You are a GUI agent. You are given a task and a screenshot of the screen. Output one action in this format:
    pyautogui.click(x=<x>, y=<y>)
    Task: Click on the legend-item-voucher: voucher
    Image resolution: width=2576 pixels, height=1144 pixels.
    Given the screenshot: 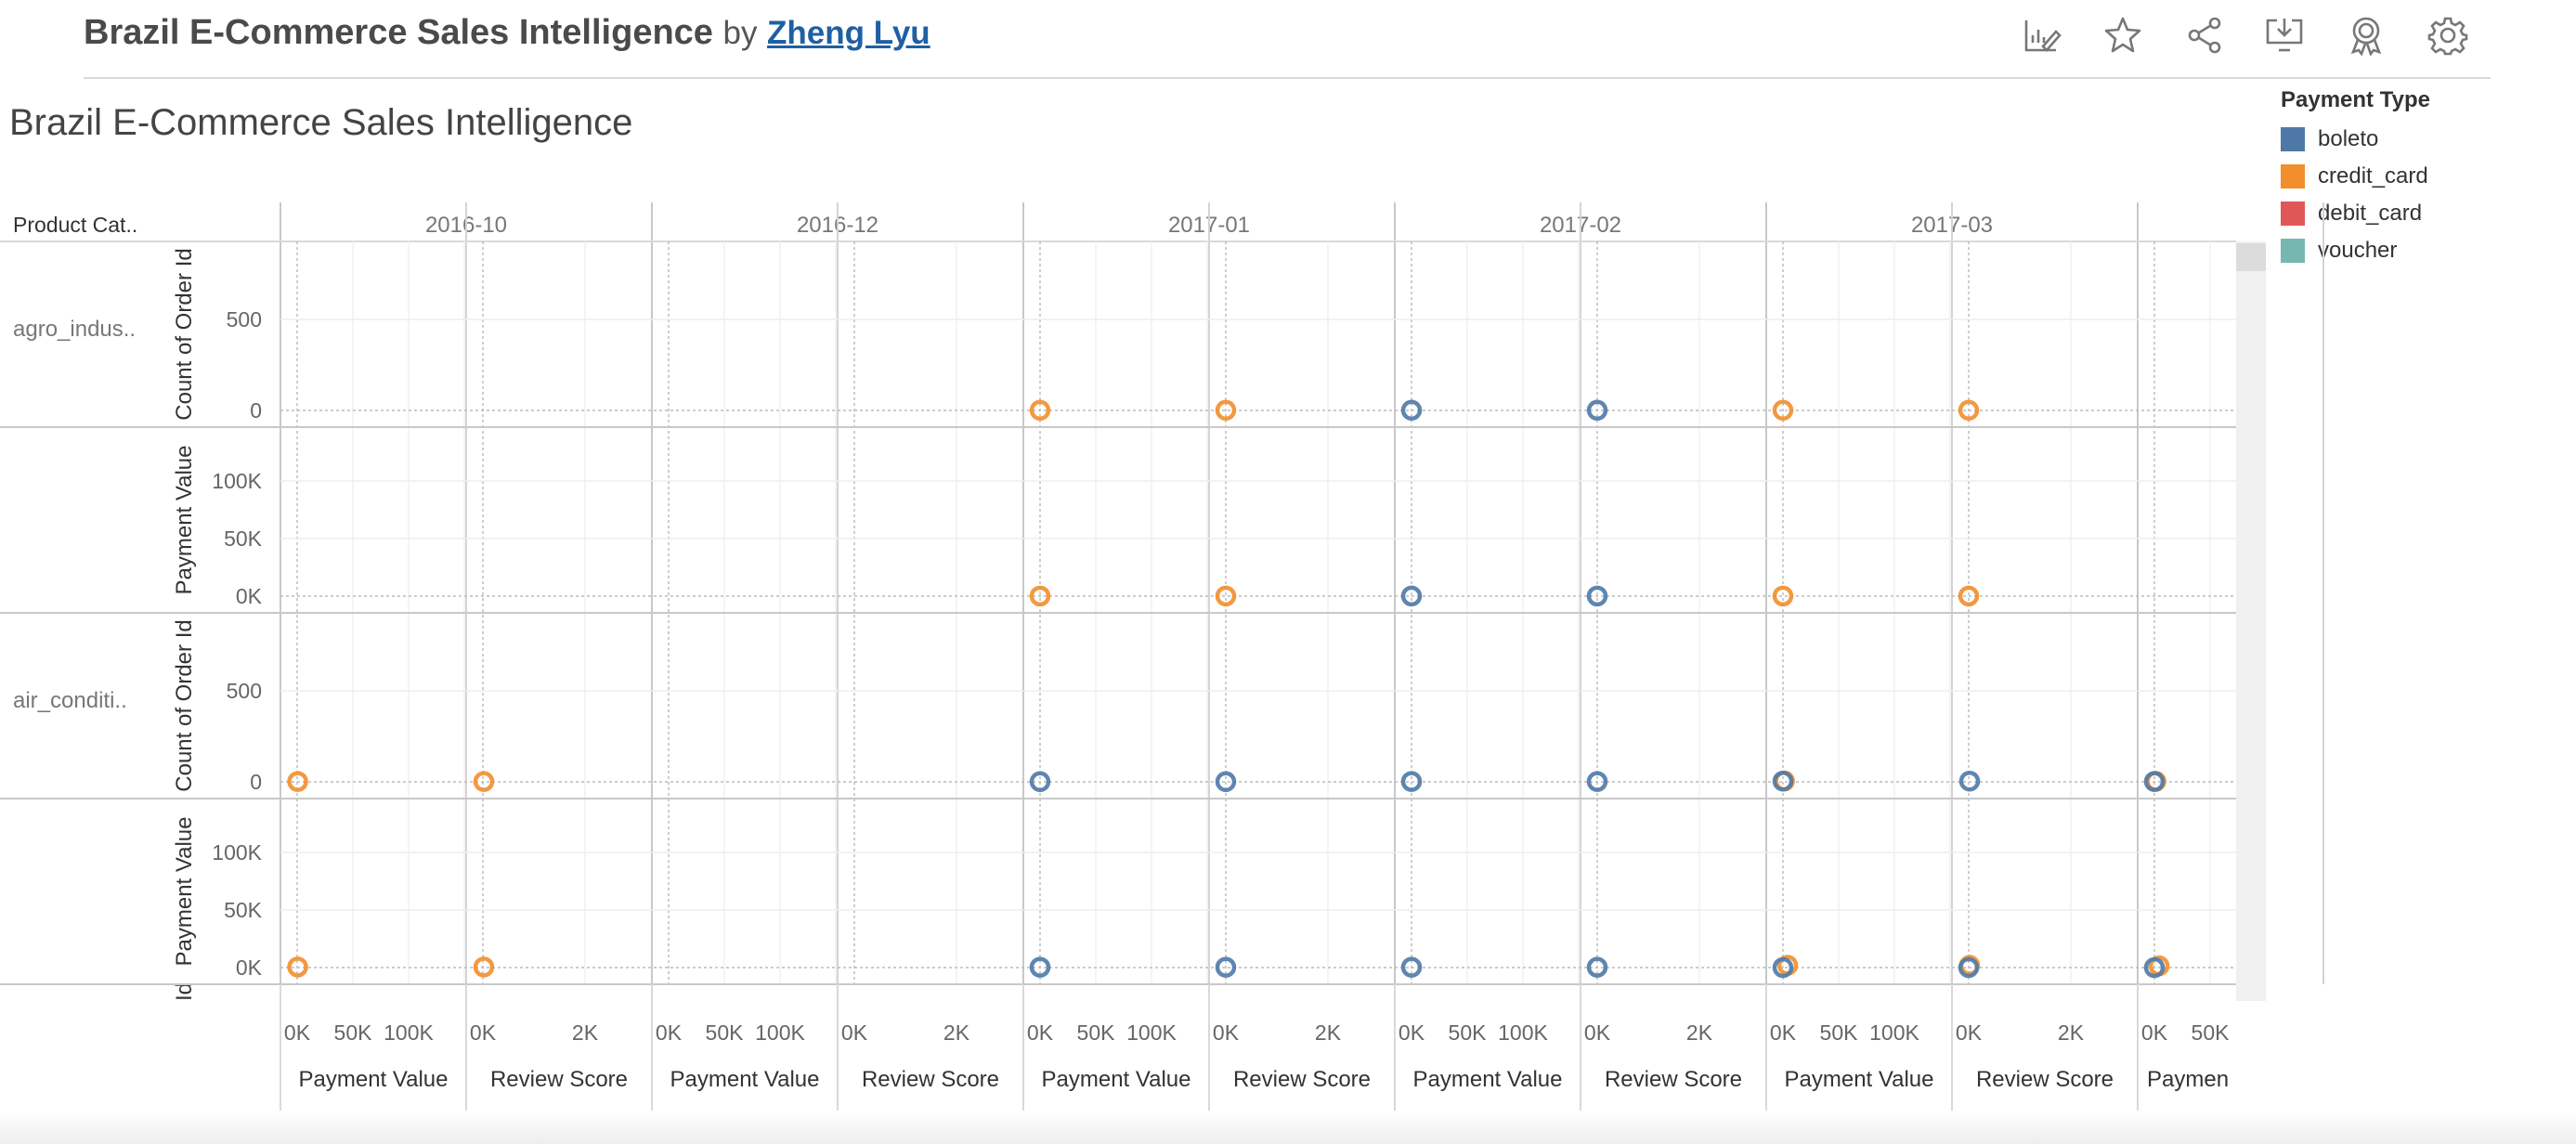 What is the action you would take?
    pyautogui.click(x=2420, y=250)
    